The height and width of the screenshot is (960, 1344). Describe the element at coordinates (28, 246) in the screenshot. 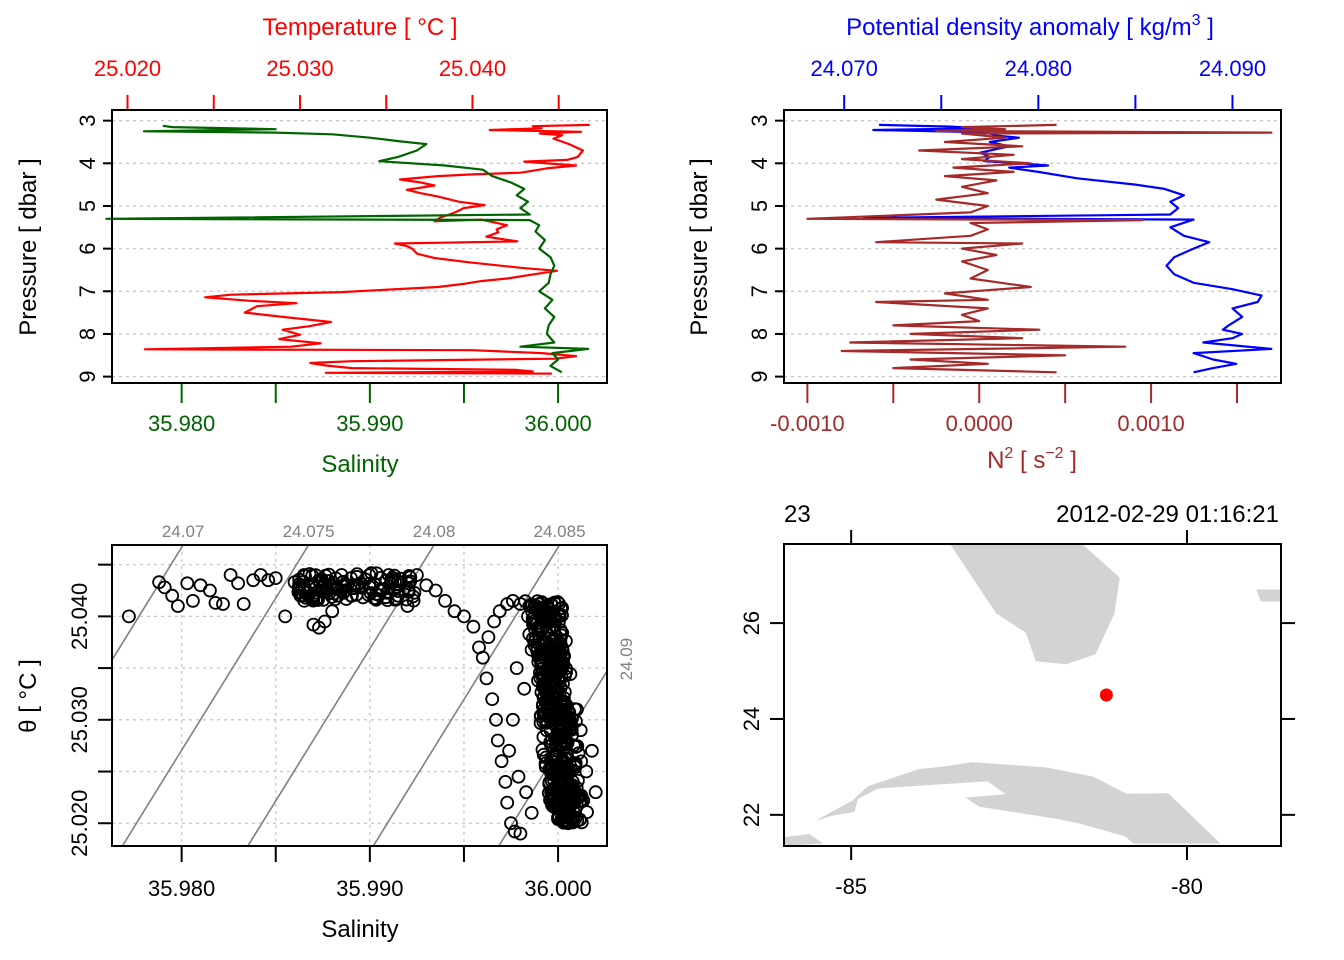

I see `y-axis-title: Pressure [ dbar ]` at that location.